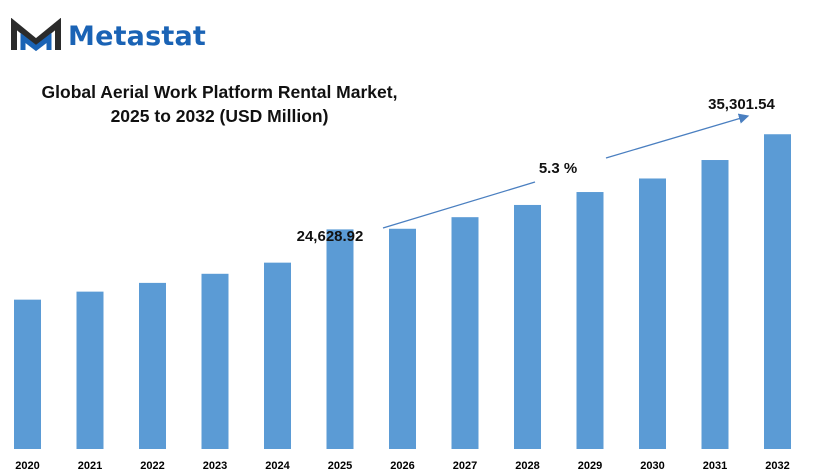 This screenshot has width=814, height=474. Describe the element at coordinates (90, 370) in the screenshot. I see `bar-2021` at that location.